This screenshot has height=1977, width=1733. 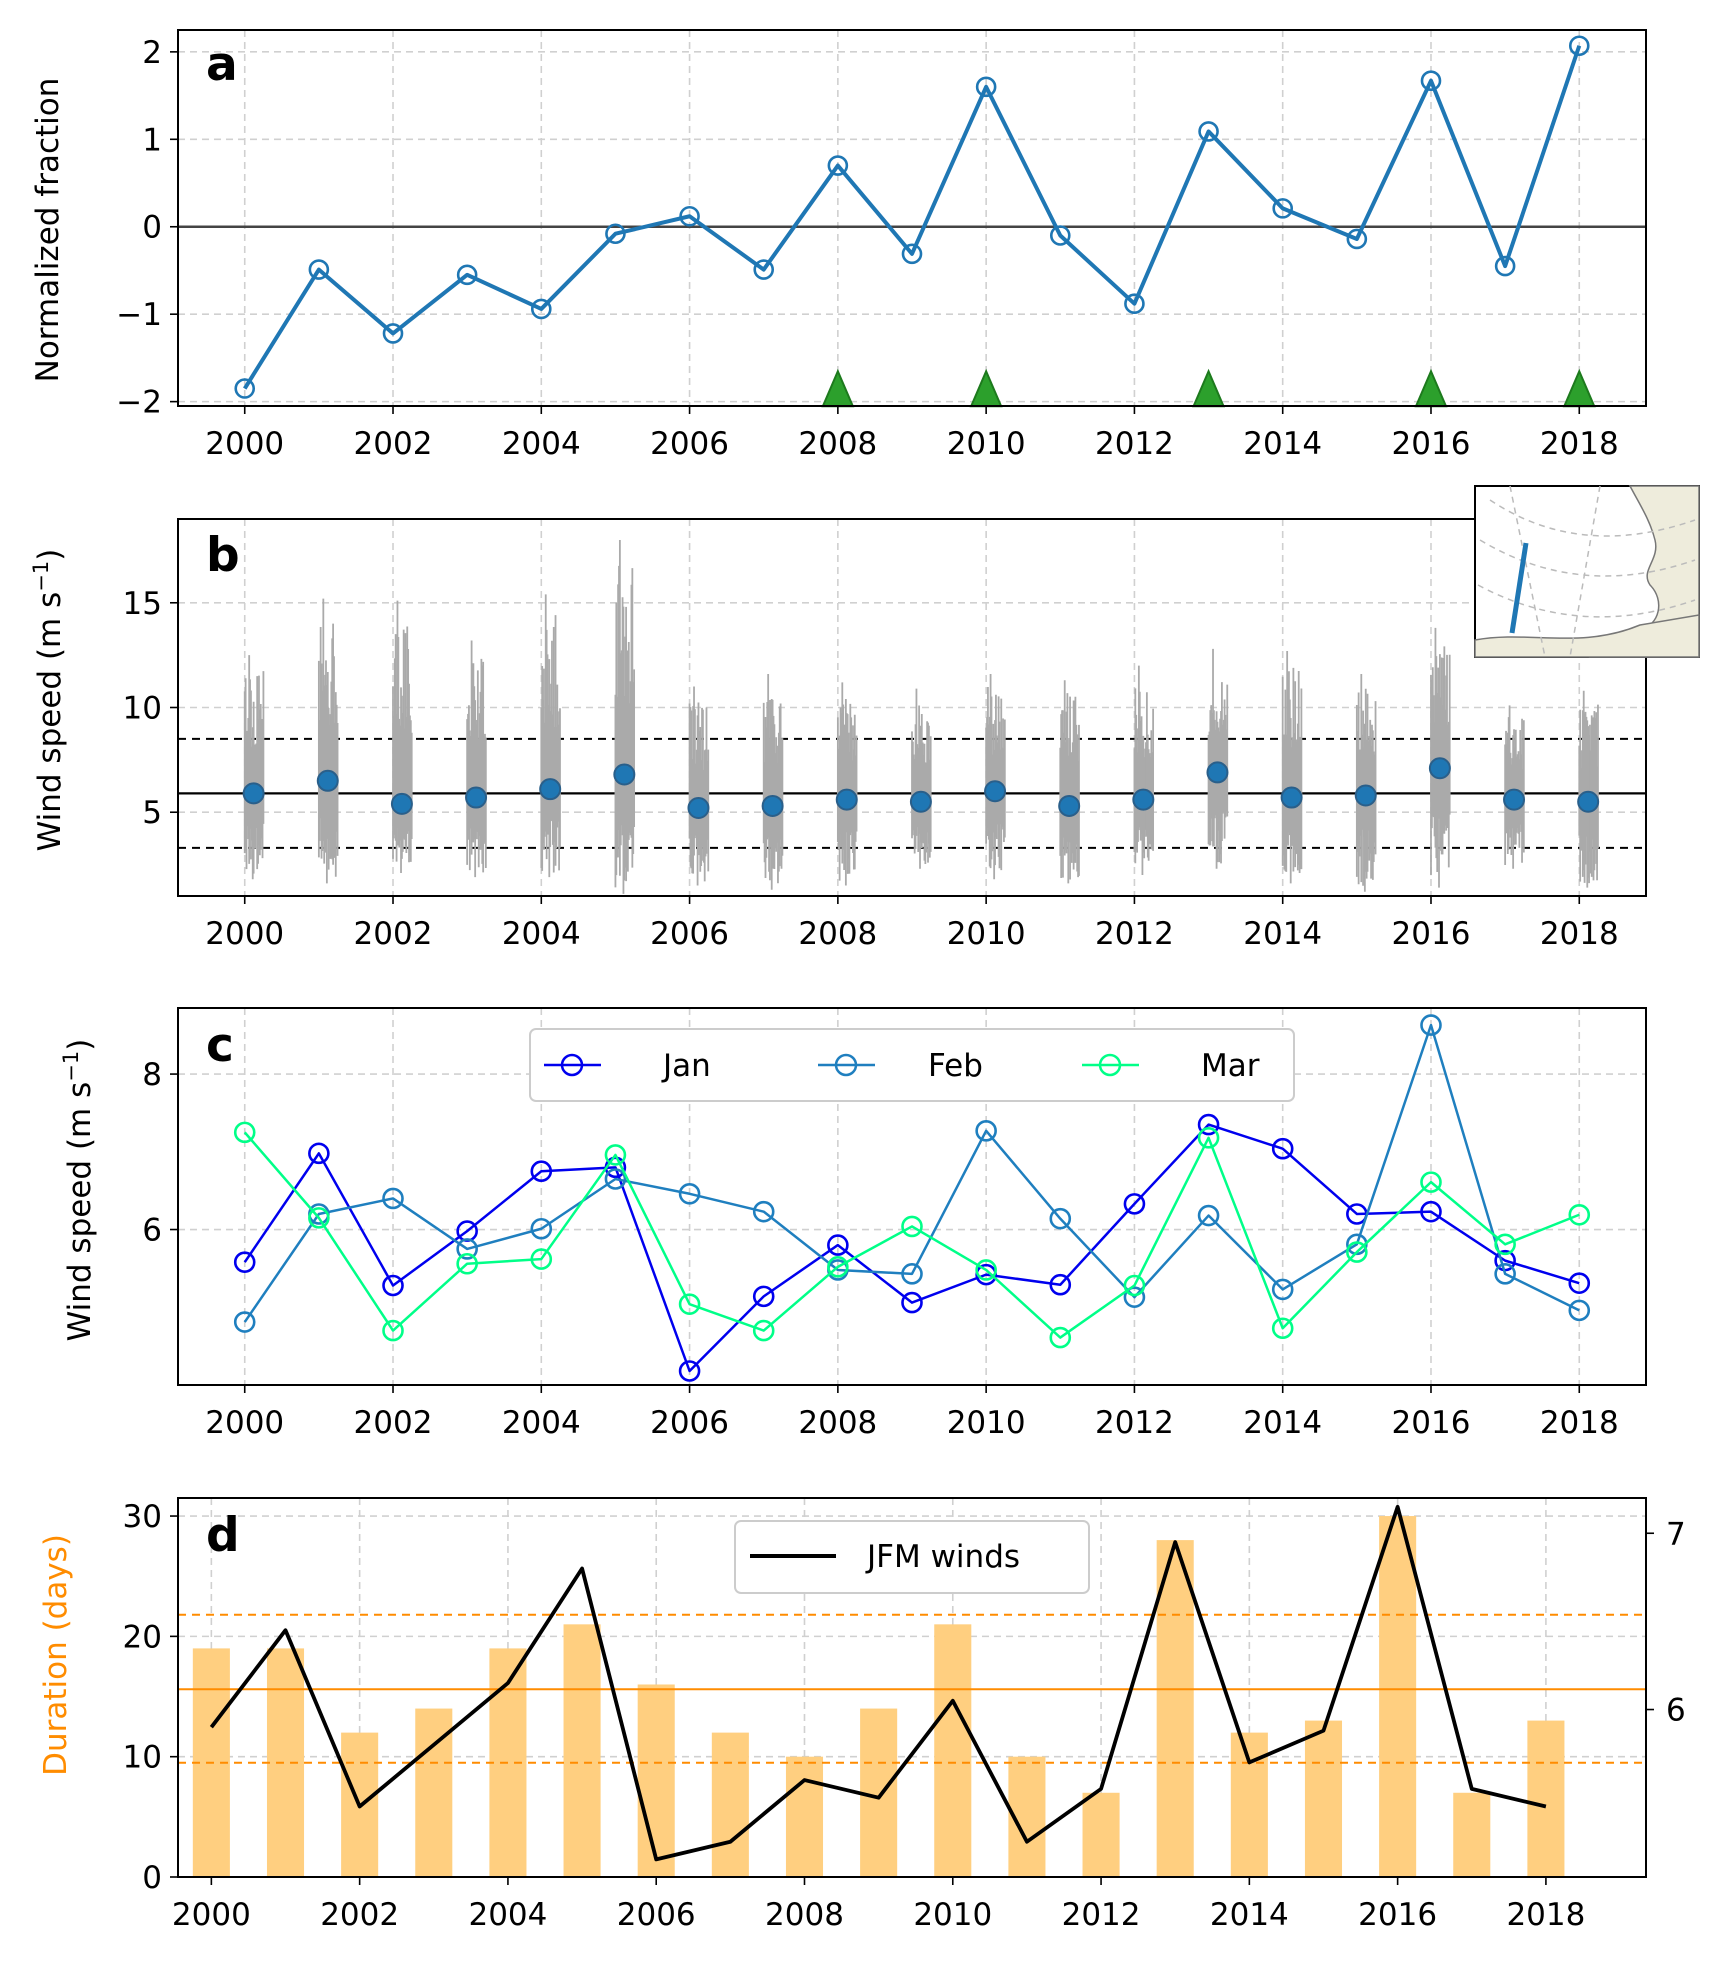 What do you see at coordinates (139, 403) in the screenshot?
I see `y-tick-label: −2` at bounding box center [139, 403].